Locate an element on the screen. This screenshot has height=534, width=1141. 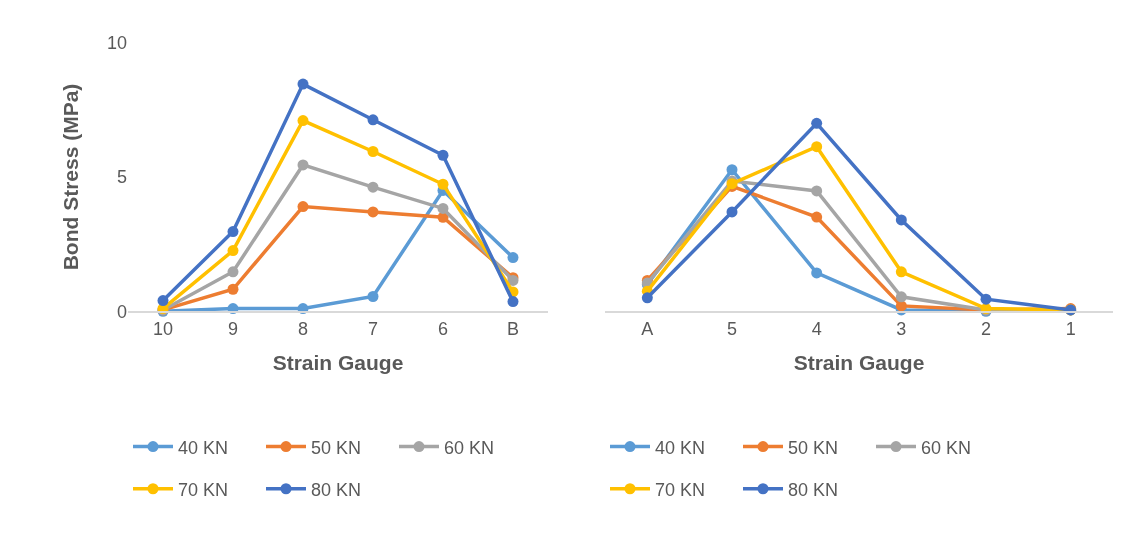
x-tick-label: 2 is located at coordinates (986, 328).